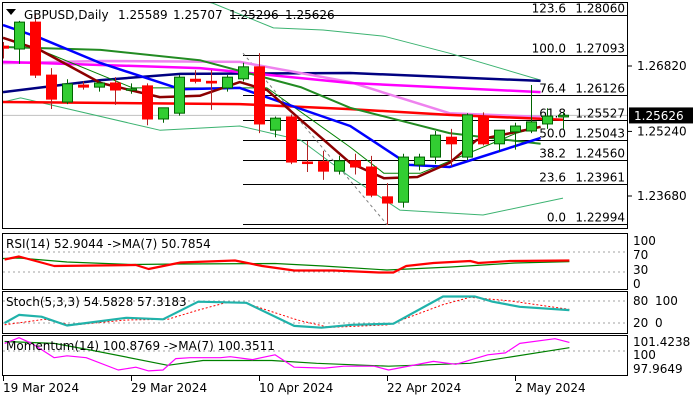 This screenshot has height=400, width=700. I want to click on momentum-ma-line, so click(287, 353).